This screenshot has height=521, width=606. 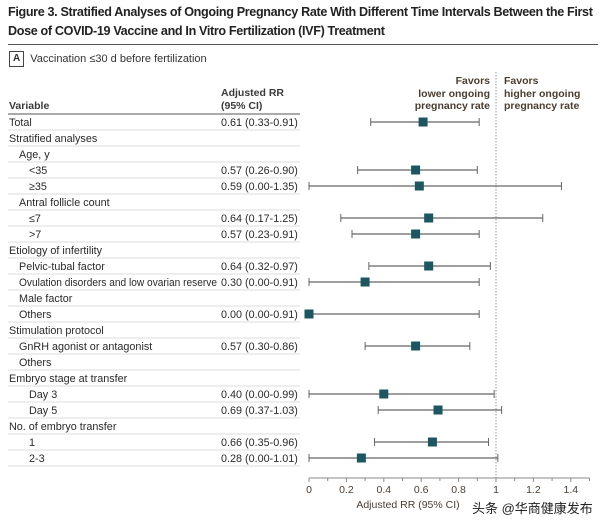 I want to click on row-label: <35, so click(x=38, y=171).